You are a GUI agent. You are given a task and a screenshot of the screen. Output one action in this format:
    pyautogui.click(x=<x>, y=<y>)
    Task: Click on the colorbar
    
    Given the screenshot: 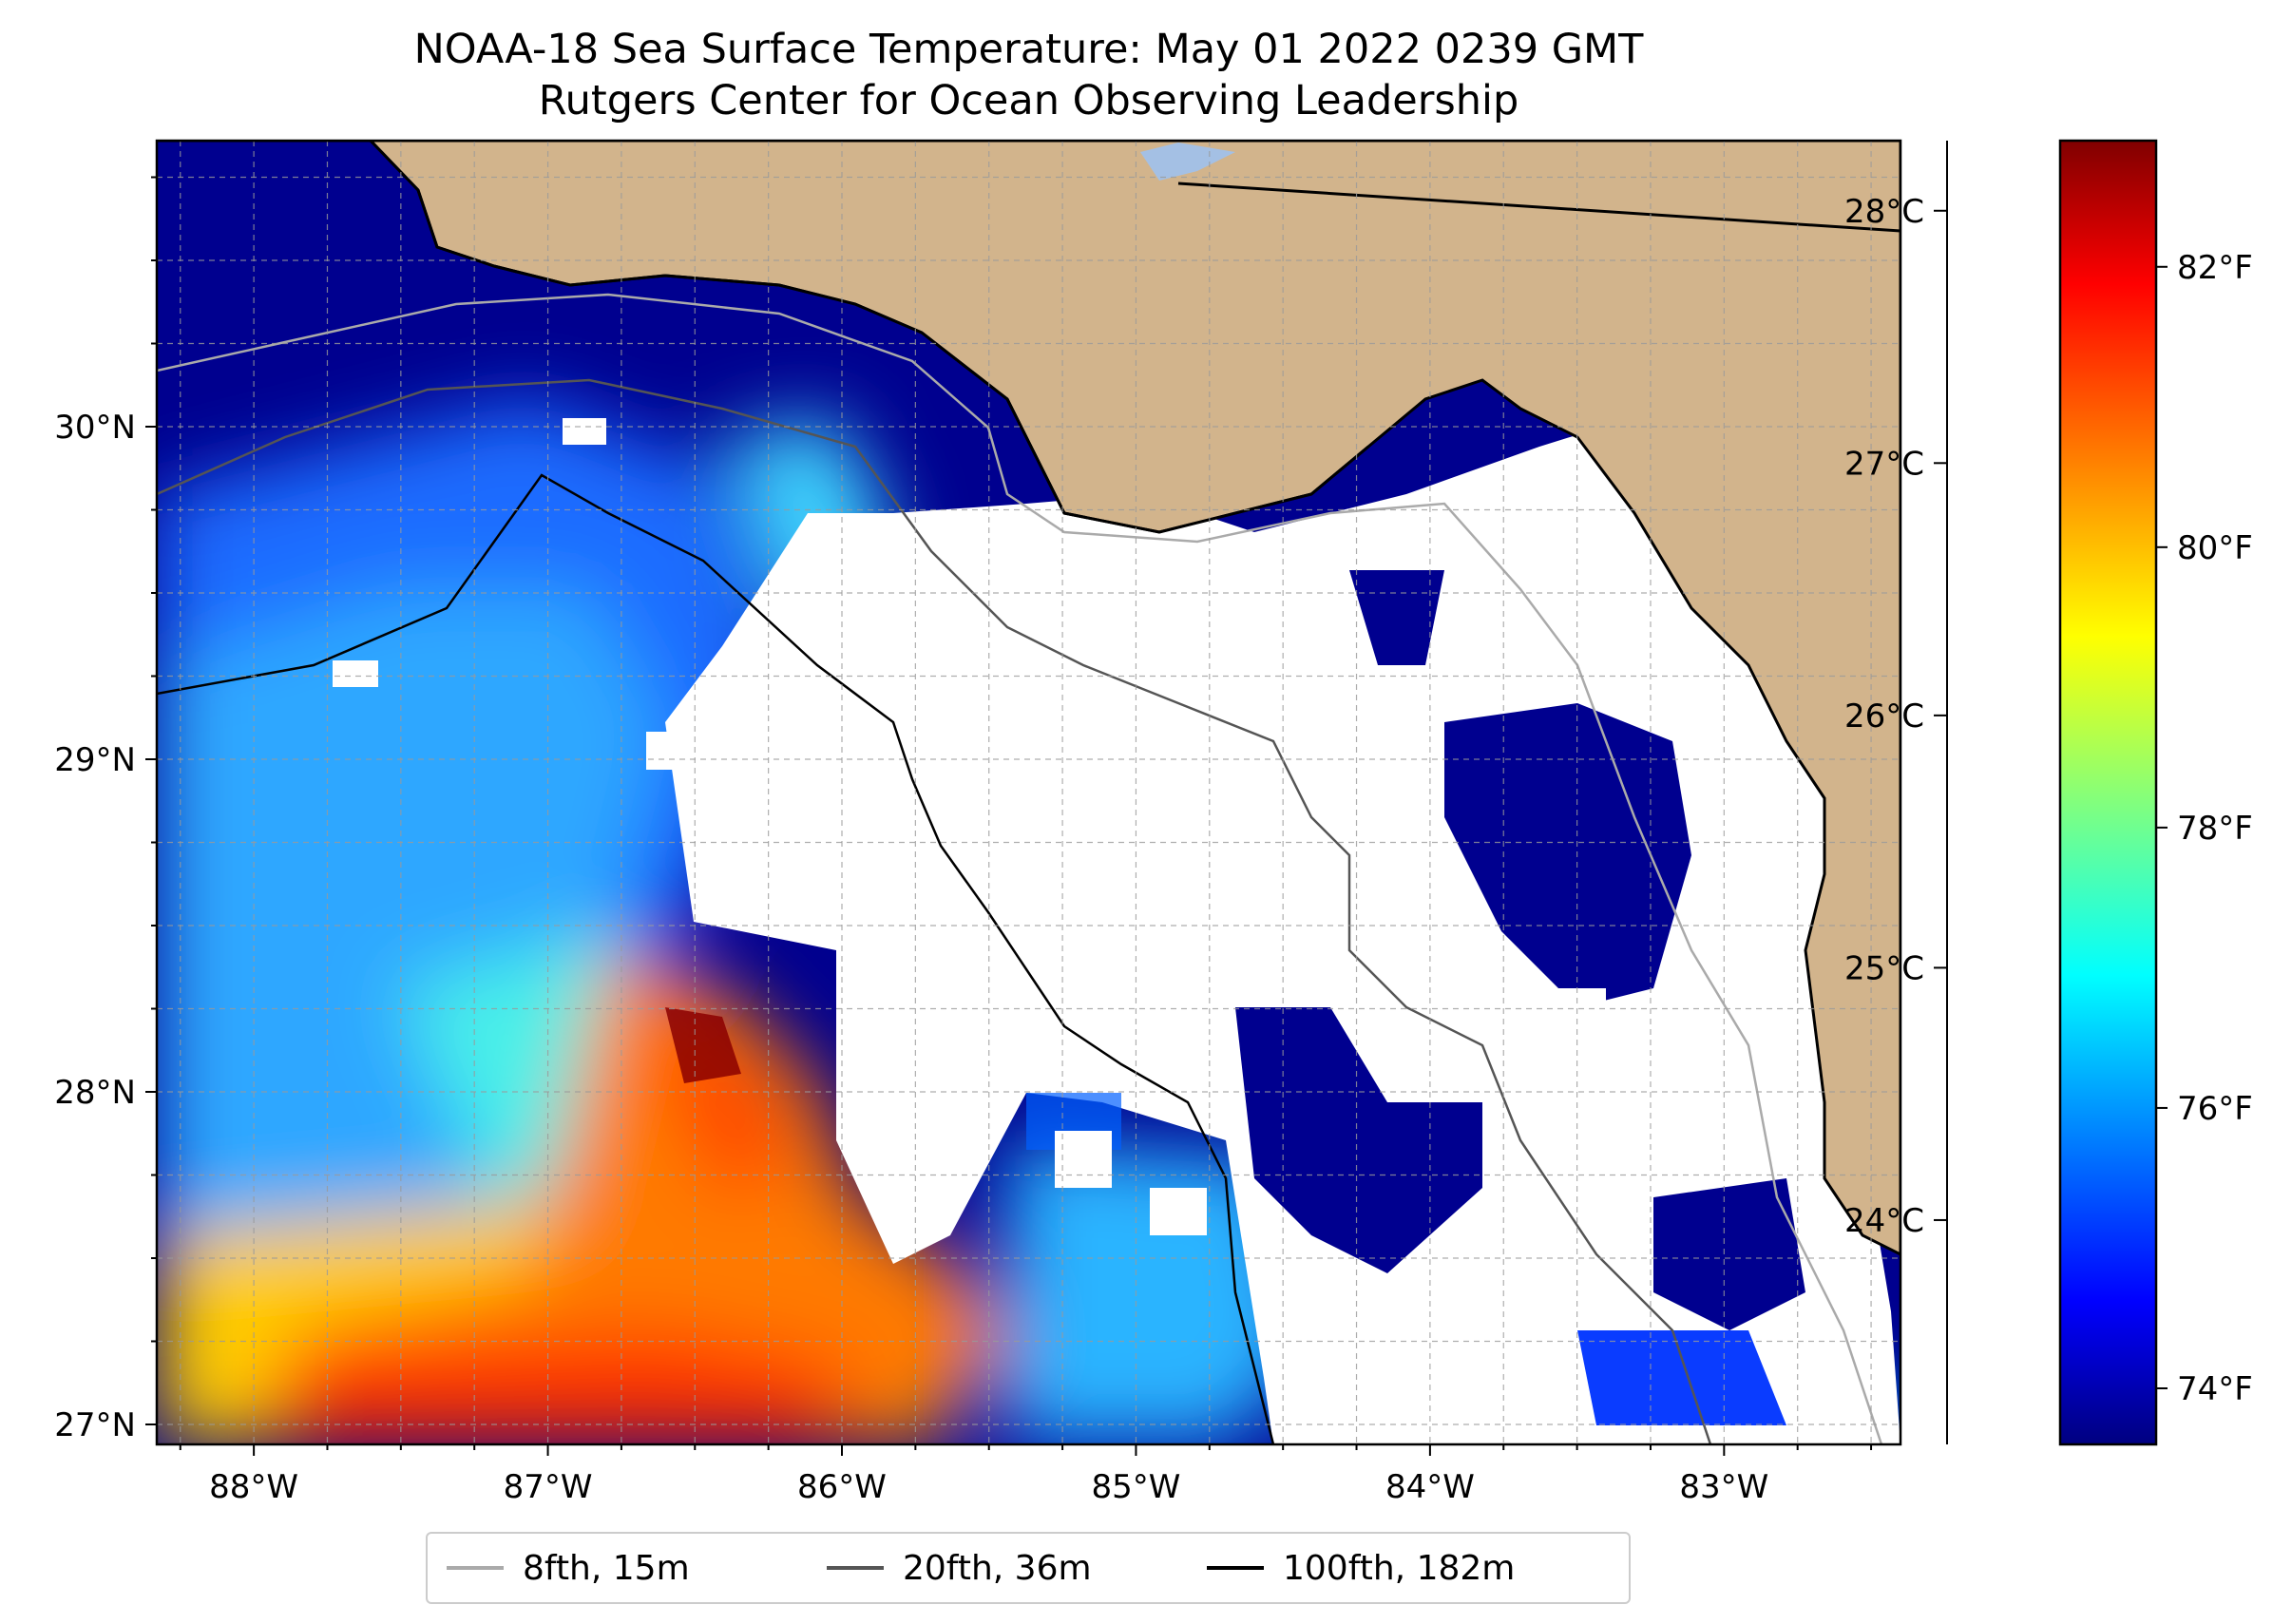 What is the action you would take?
    pyautogui.click(x=2108, y=792)
    